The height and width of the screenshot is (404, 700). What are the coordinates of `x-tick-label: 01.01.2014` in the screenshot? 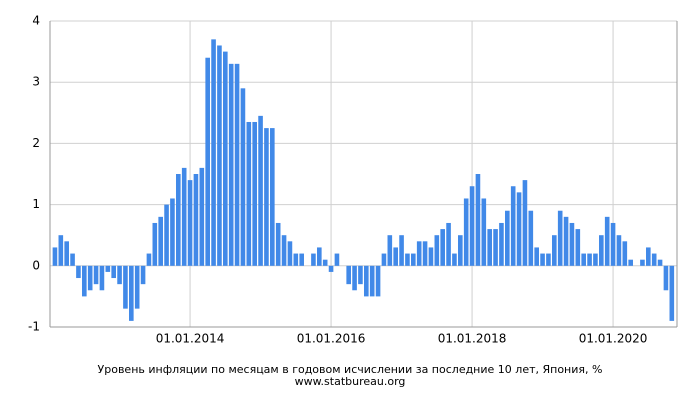 It's located at (190, 339).